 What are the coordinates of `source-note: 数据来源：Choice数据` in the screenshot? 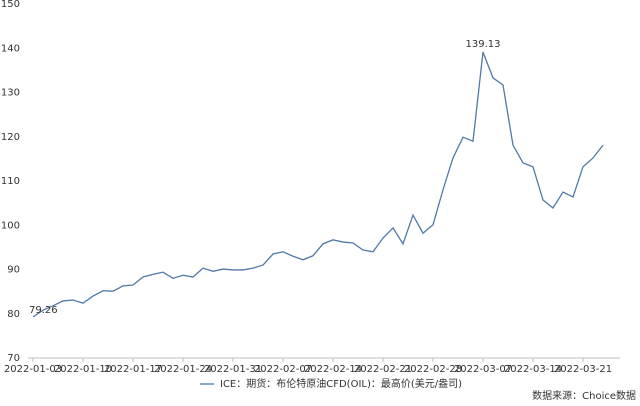 It's located at (584, 395).